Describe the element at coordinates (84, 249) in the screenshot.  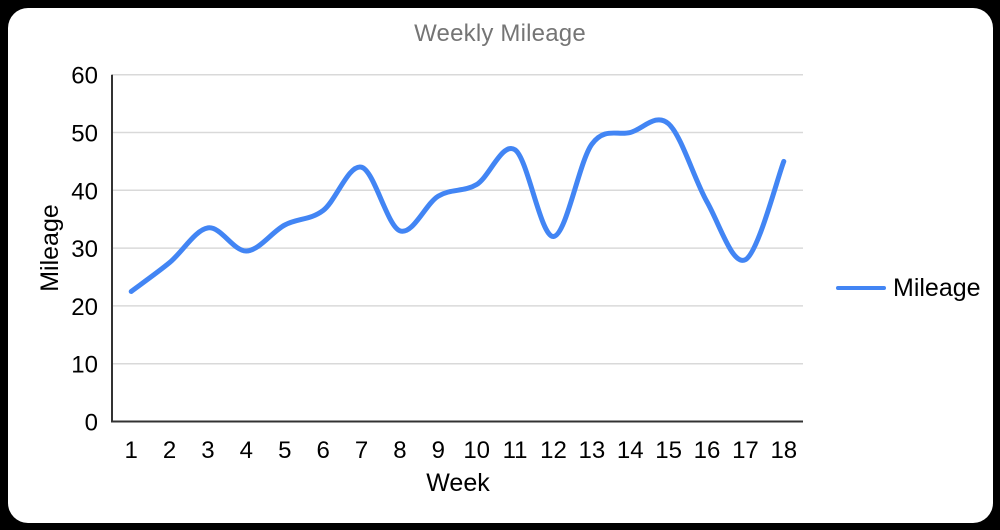
I see `y-tick-label: 30` at that location.